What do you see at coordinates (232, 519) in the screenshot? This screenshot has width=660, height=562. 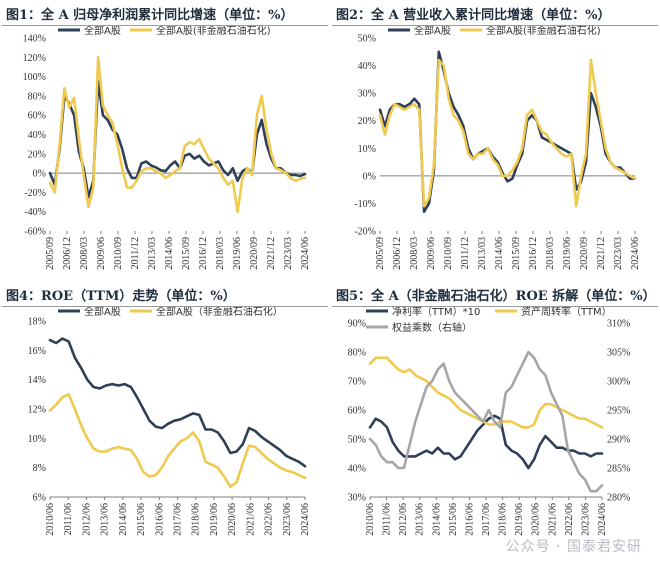 I see `x-tick-label: 2020/06` at bounding box center [232, 519].